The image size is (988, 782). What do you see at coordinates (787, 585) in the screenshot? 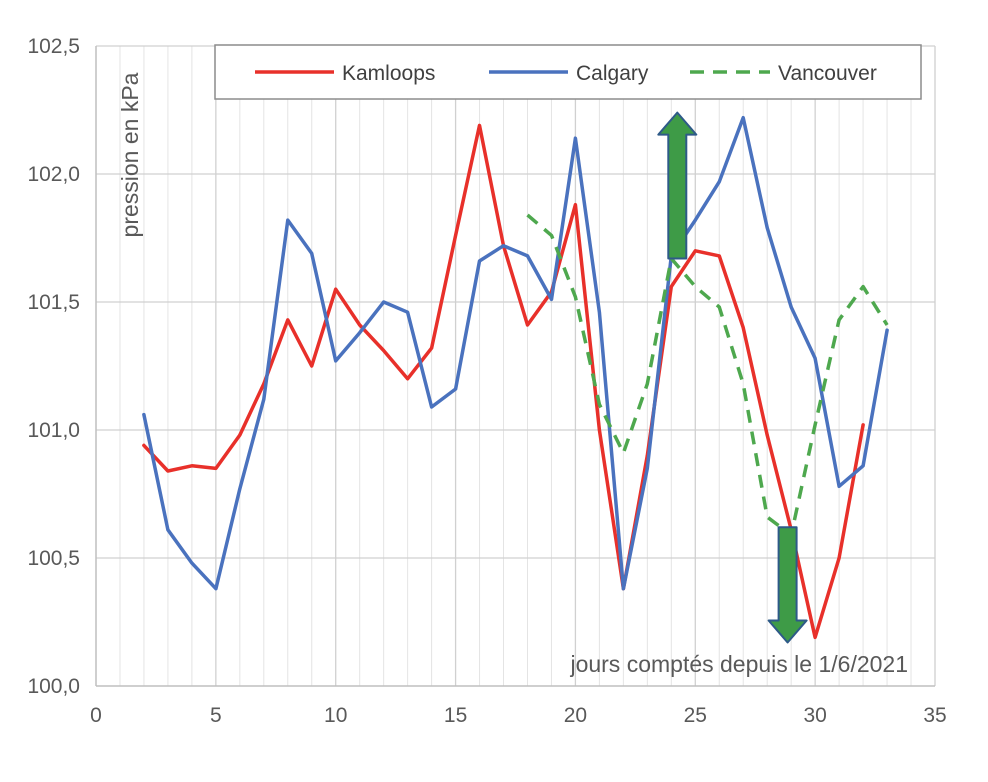
I see `arrow-down` at bounding box center [787, 585].